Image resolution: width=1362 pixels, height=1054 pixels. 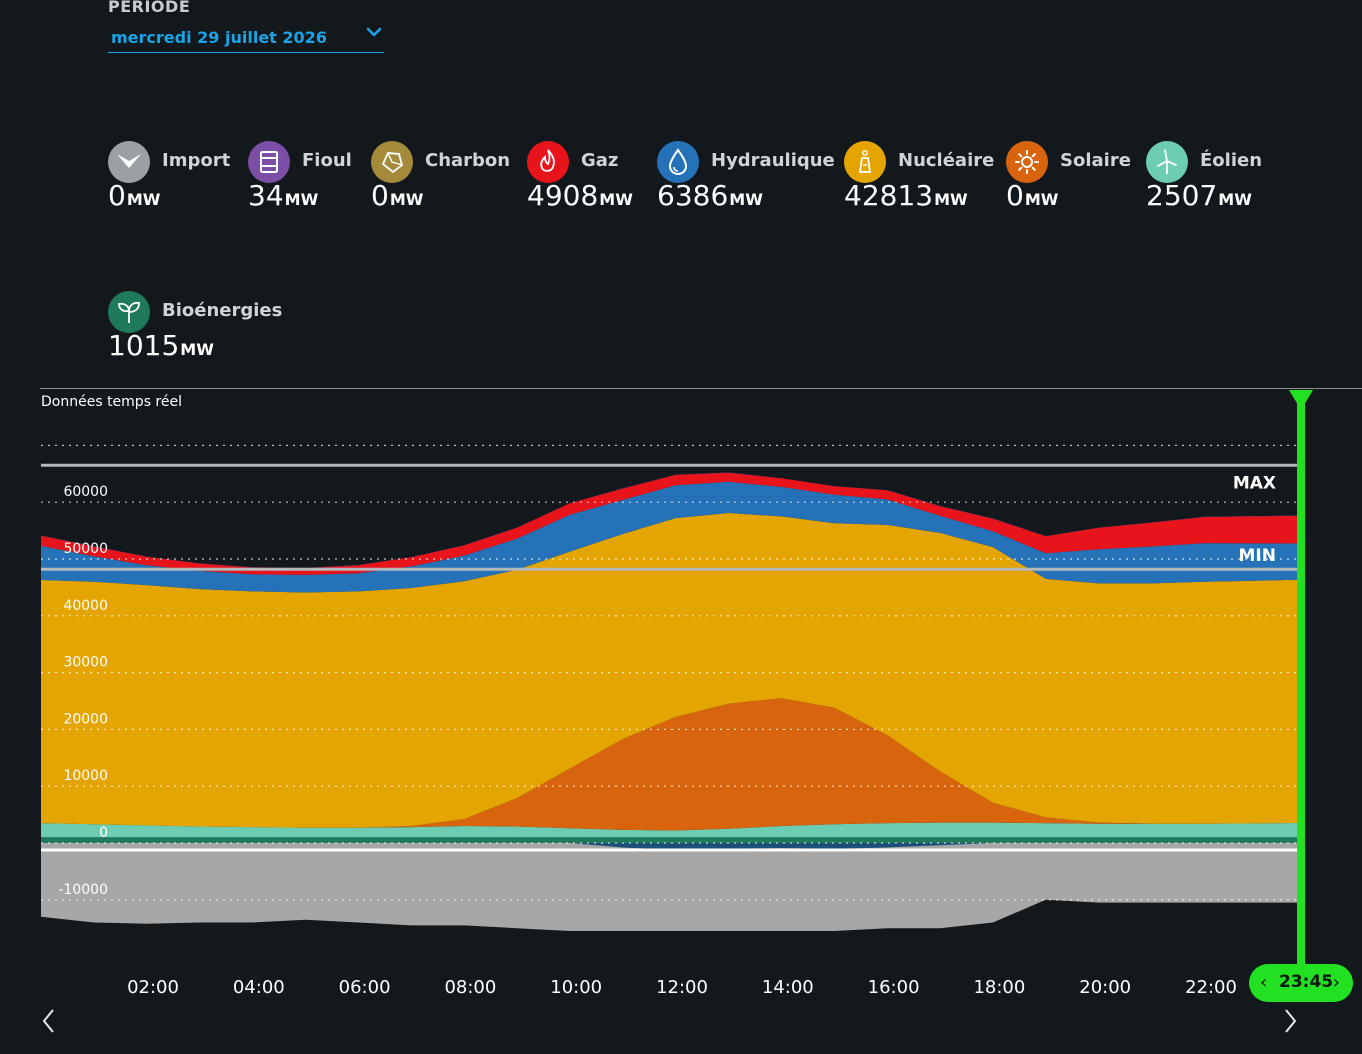 What do you see at coordinates (468, 160) in the screenshot?
I see `source-name: Charbon` at bounding box center [468, 160].